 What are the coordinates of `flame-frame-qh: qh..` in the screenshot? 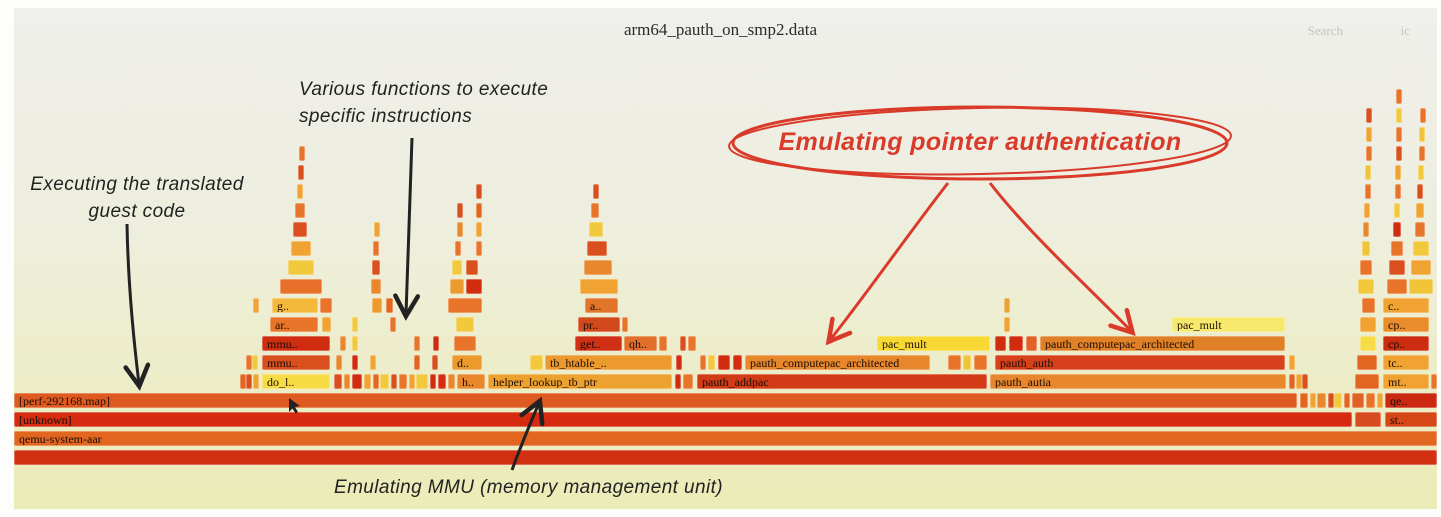 It's located at (640, 343).